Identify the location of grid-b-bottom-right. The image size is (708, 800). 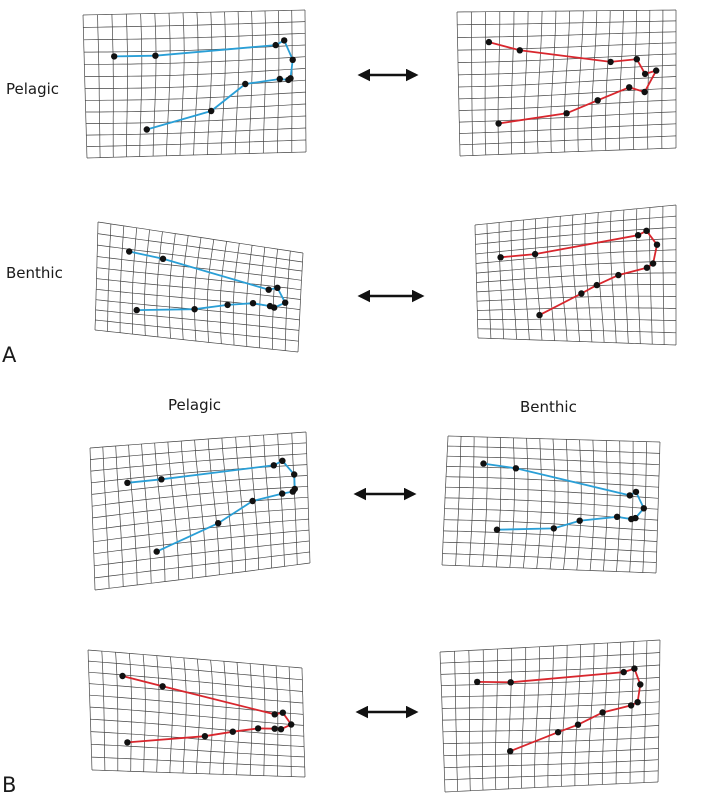
(550, 716).